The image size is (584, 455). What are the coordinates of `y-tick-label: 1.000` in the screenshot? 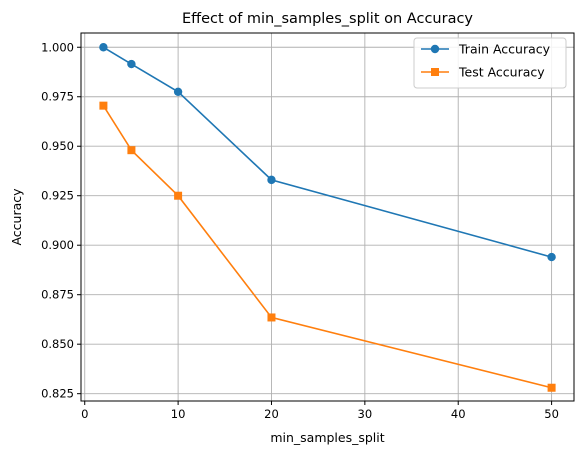 It's located at (57, 47).